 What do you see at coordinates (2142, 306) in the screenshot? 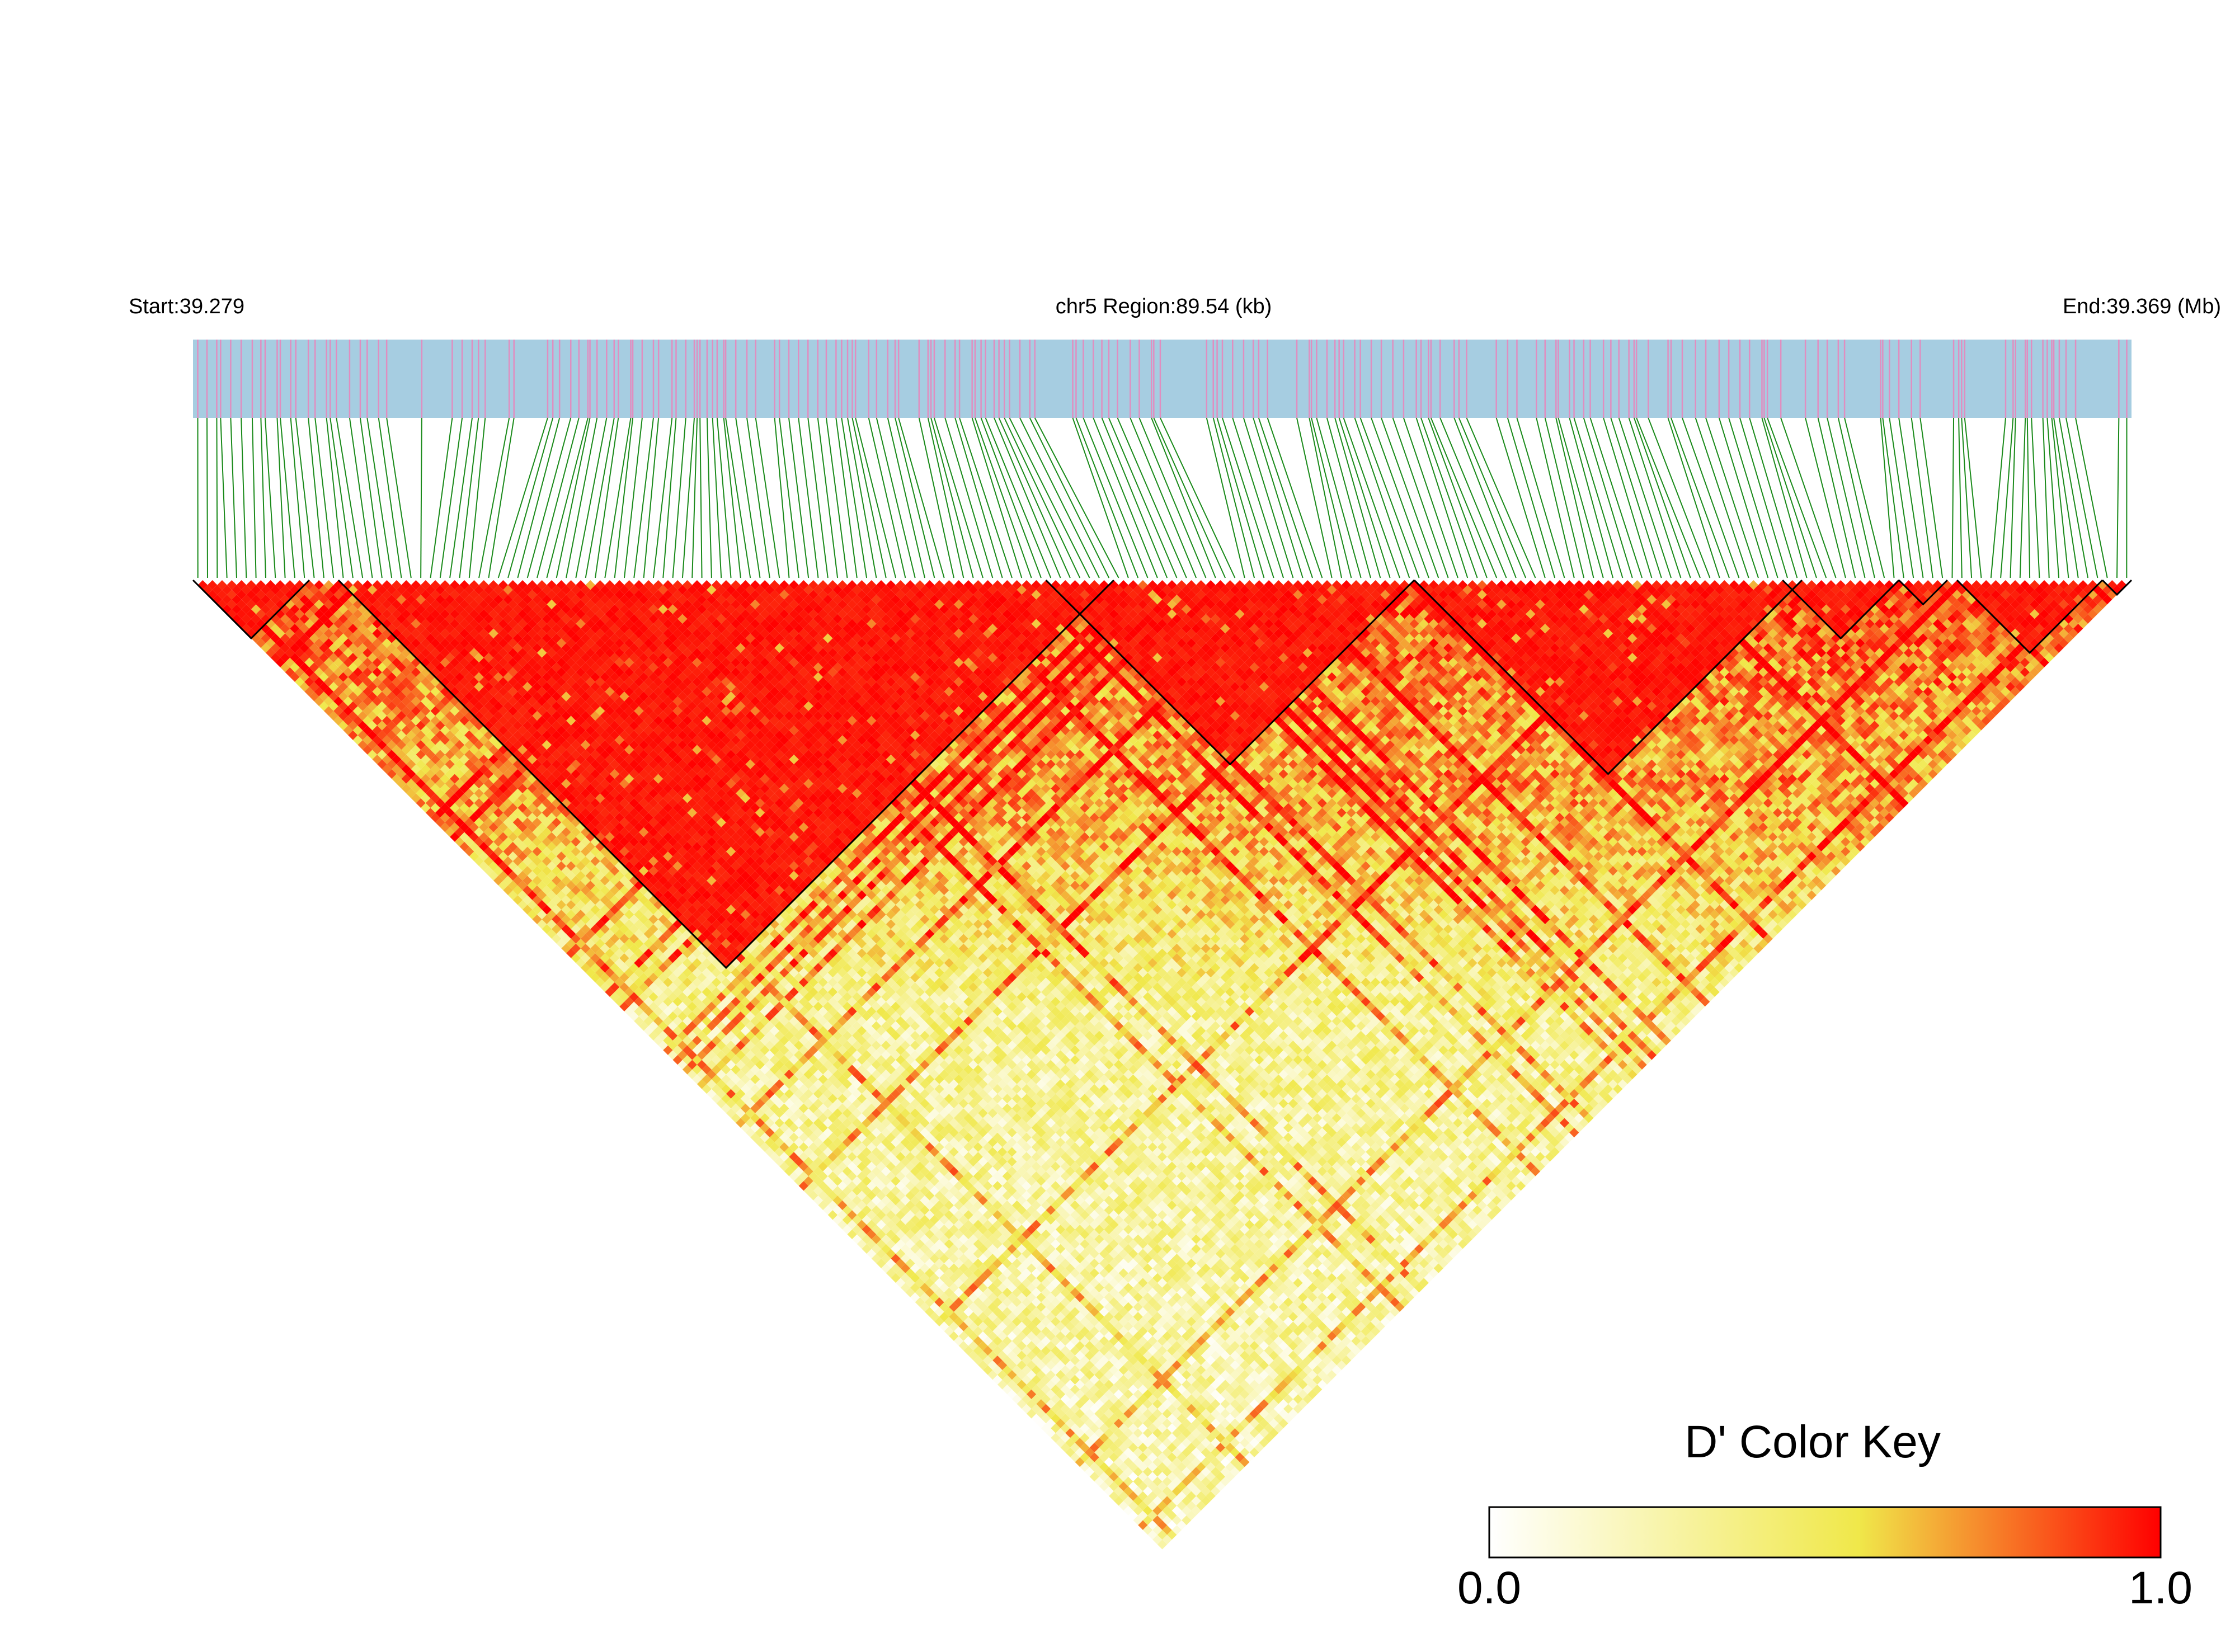
I see `end-label: End:39.369 (Mb)` at bounding box center [2142, 306].